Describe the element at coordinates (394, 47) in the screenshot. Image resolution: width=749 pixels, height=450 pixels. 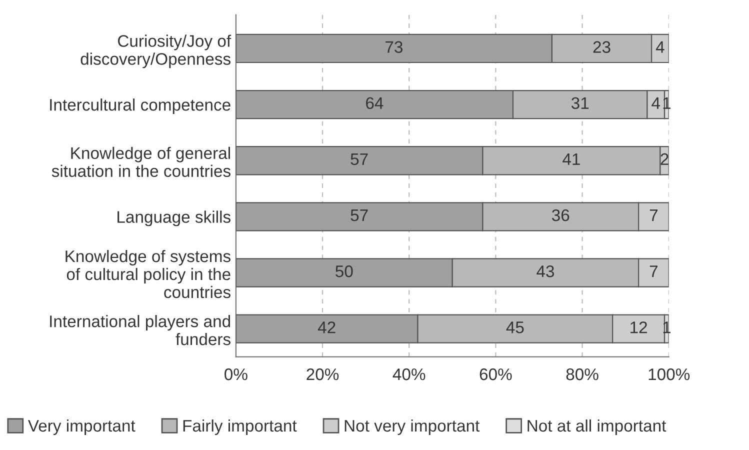
I see `data-label: 73` at that location.